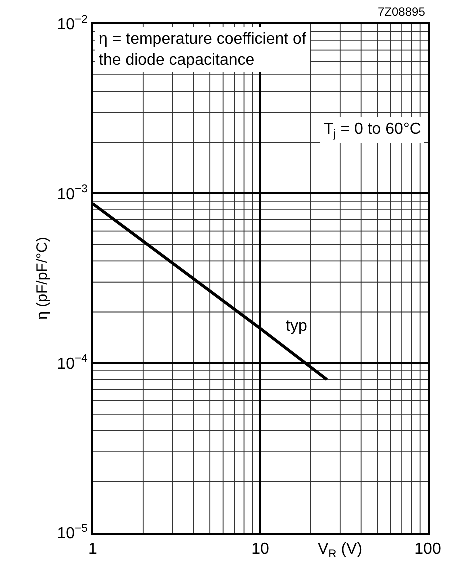 This screenshot has height=564, width=454. What do you see at coordinates (340, 550) in the screenshot?
I see `x-axis-title: V$_{R}$ (V)` at bounding box center [340, 550].